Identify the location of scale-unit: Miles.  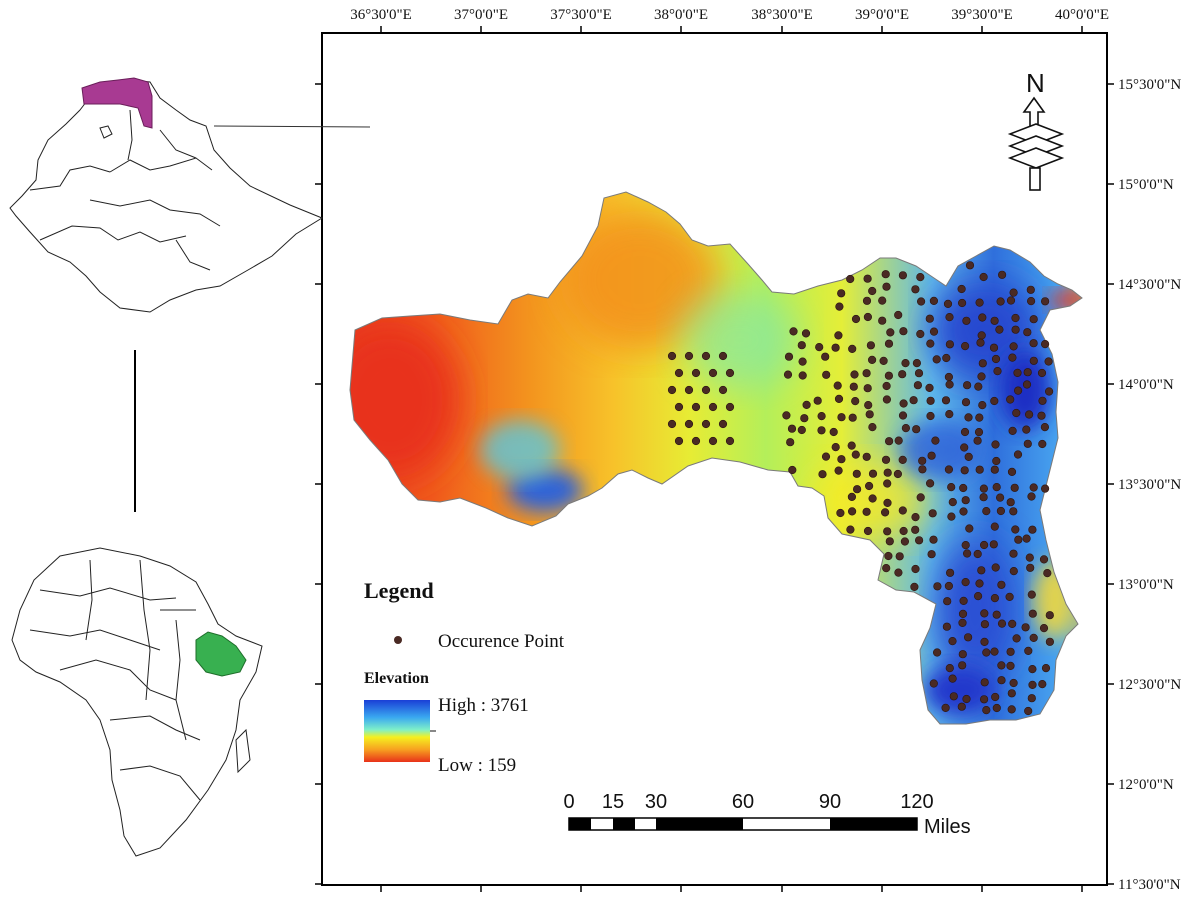
(947, 827).